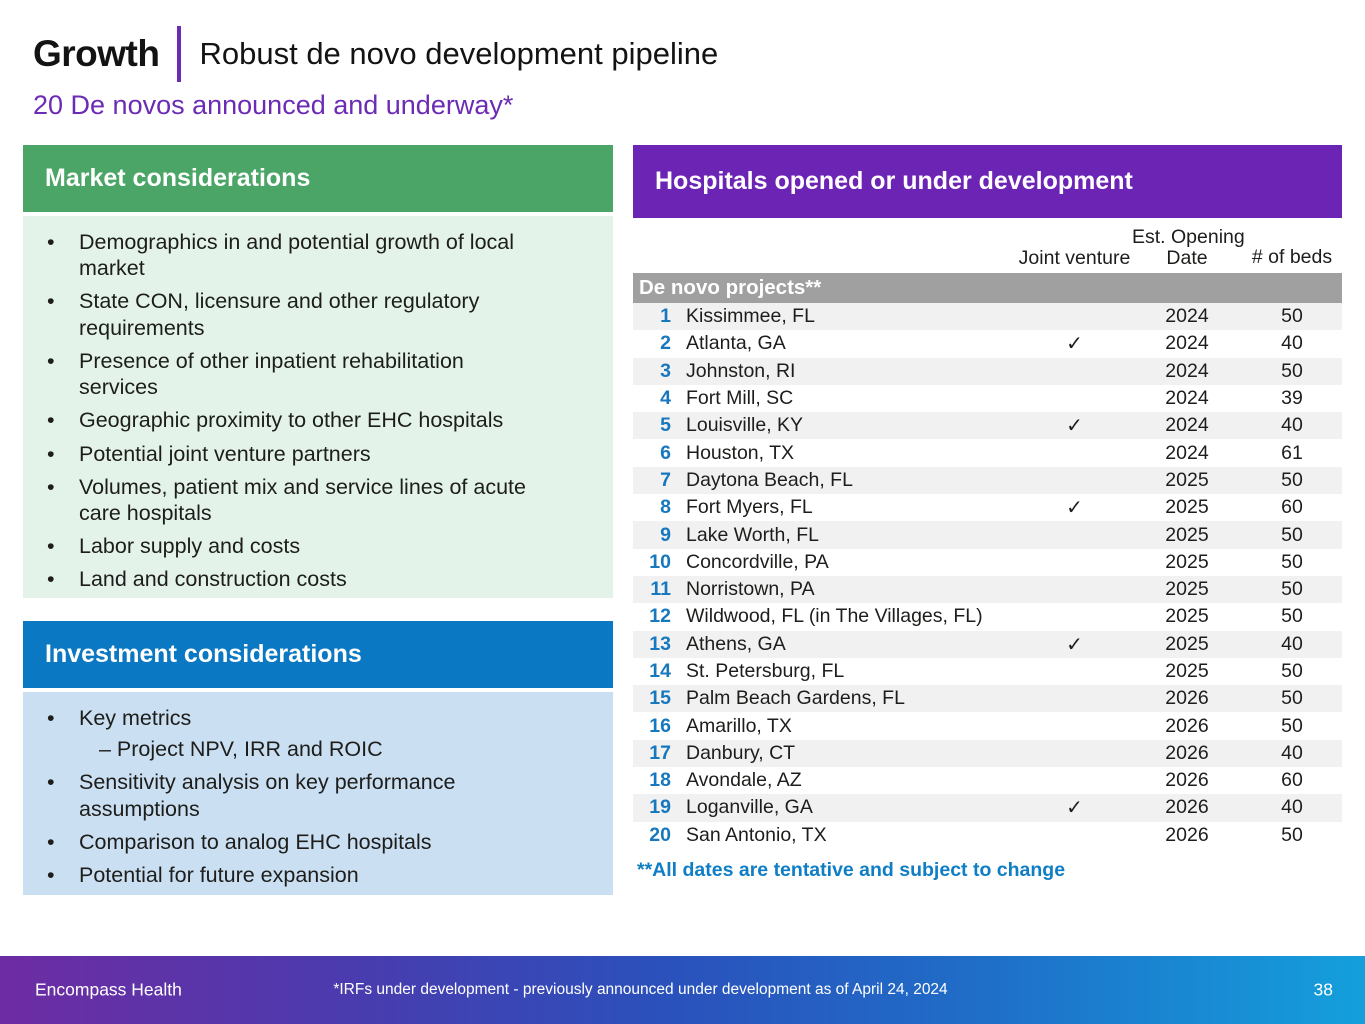 This screenshot has height=1024, width=1365. I want to click on market-bullet-item: Potential joint venture partners, so click(280, 454).